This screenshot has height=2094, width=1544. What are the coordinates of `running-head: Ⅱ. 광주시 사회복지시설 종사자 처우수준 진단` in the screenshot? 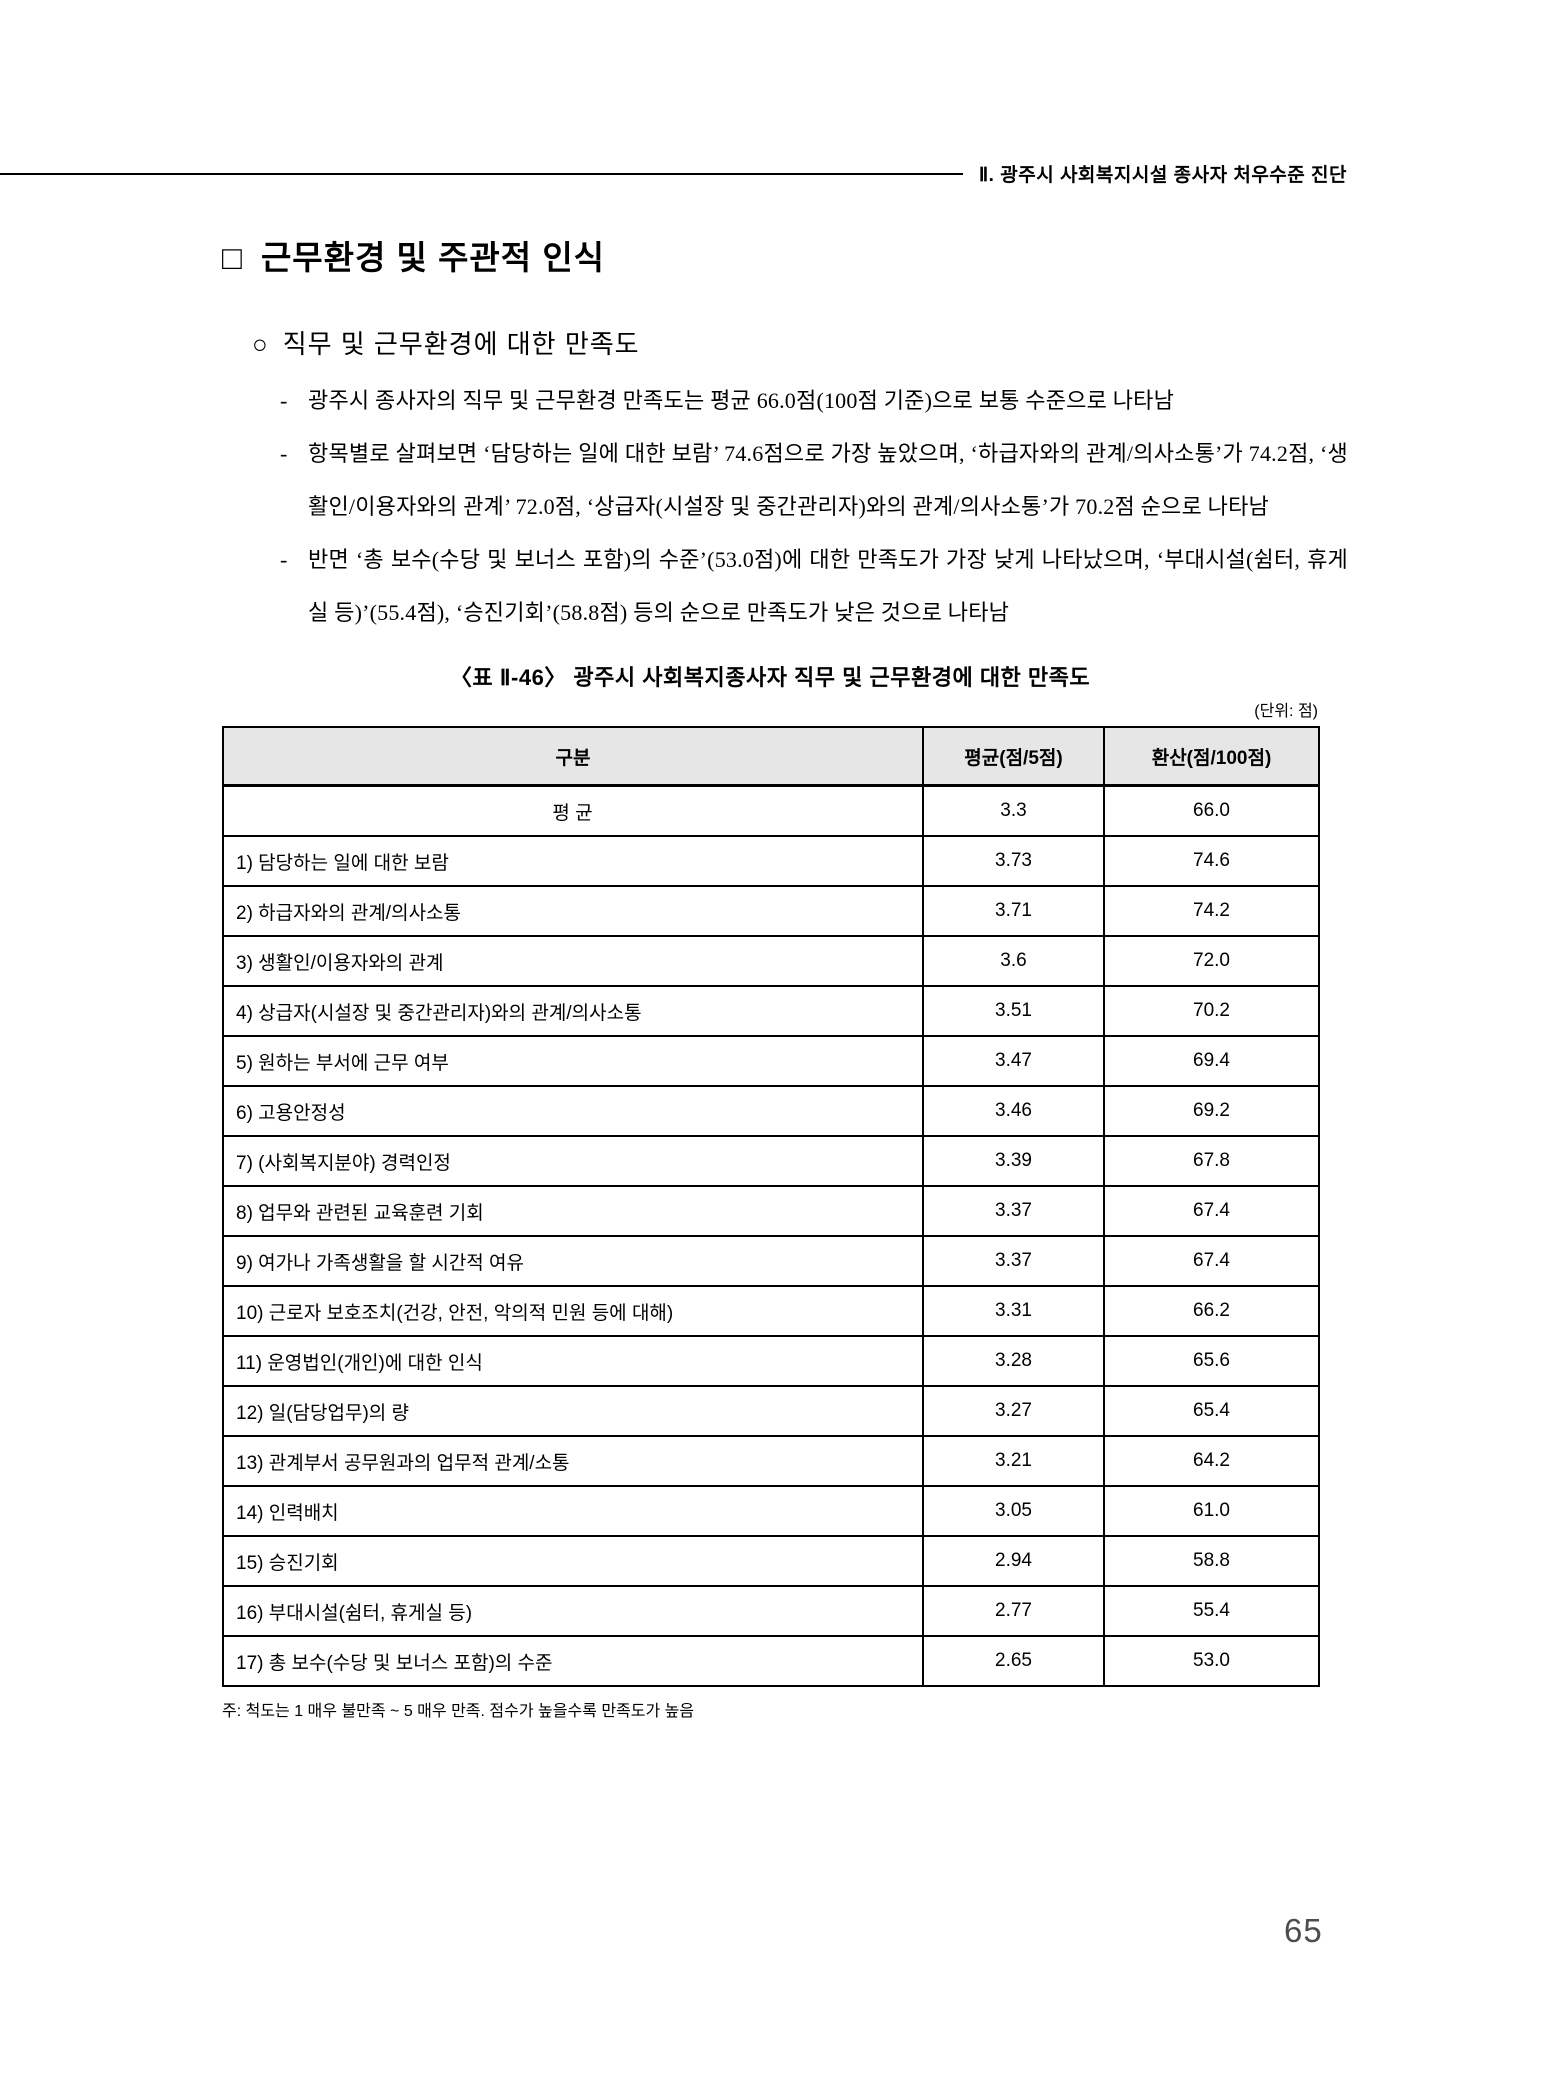 It's located at (1162, 175).